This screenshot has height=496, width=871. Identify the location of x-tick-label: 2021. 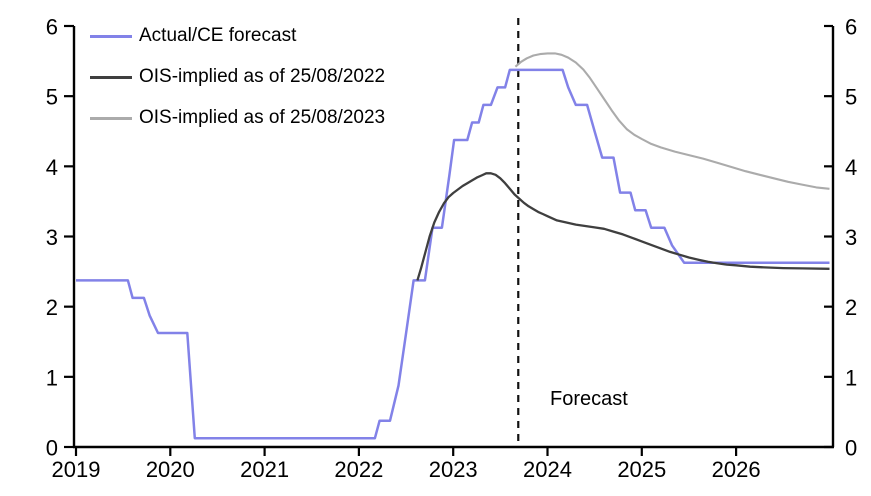
(264, 469).